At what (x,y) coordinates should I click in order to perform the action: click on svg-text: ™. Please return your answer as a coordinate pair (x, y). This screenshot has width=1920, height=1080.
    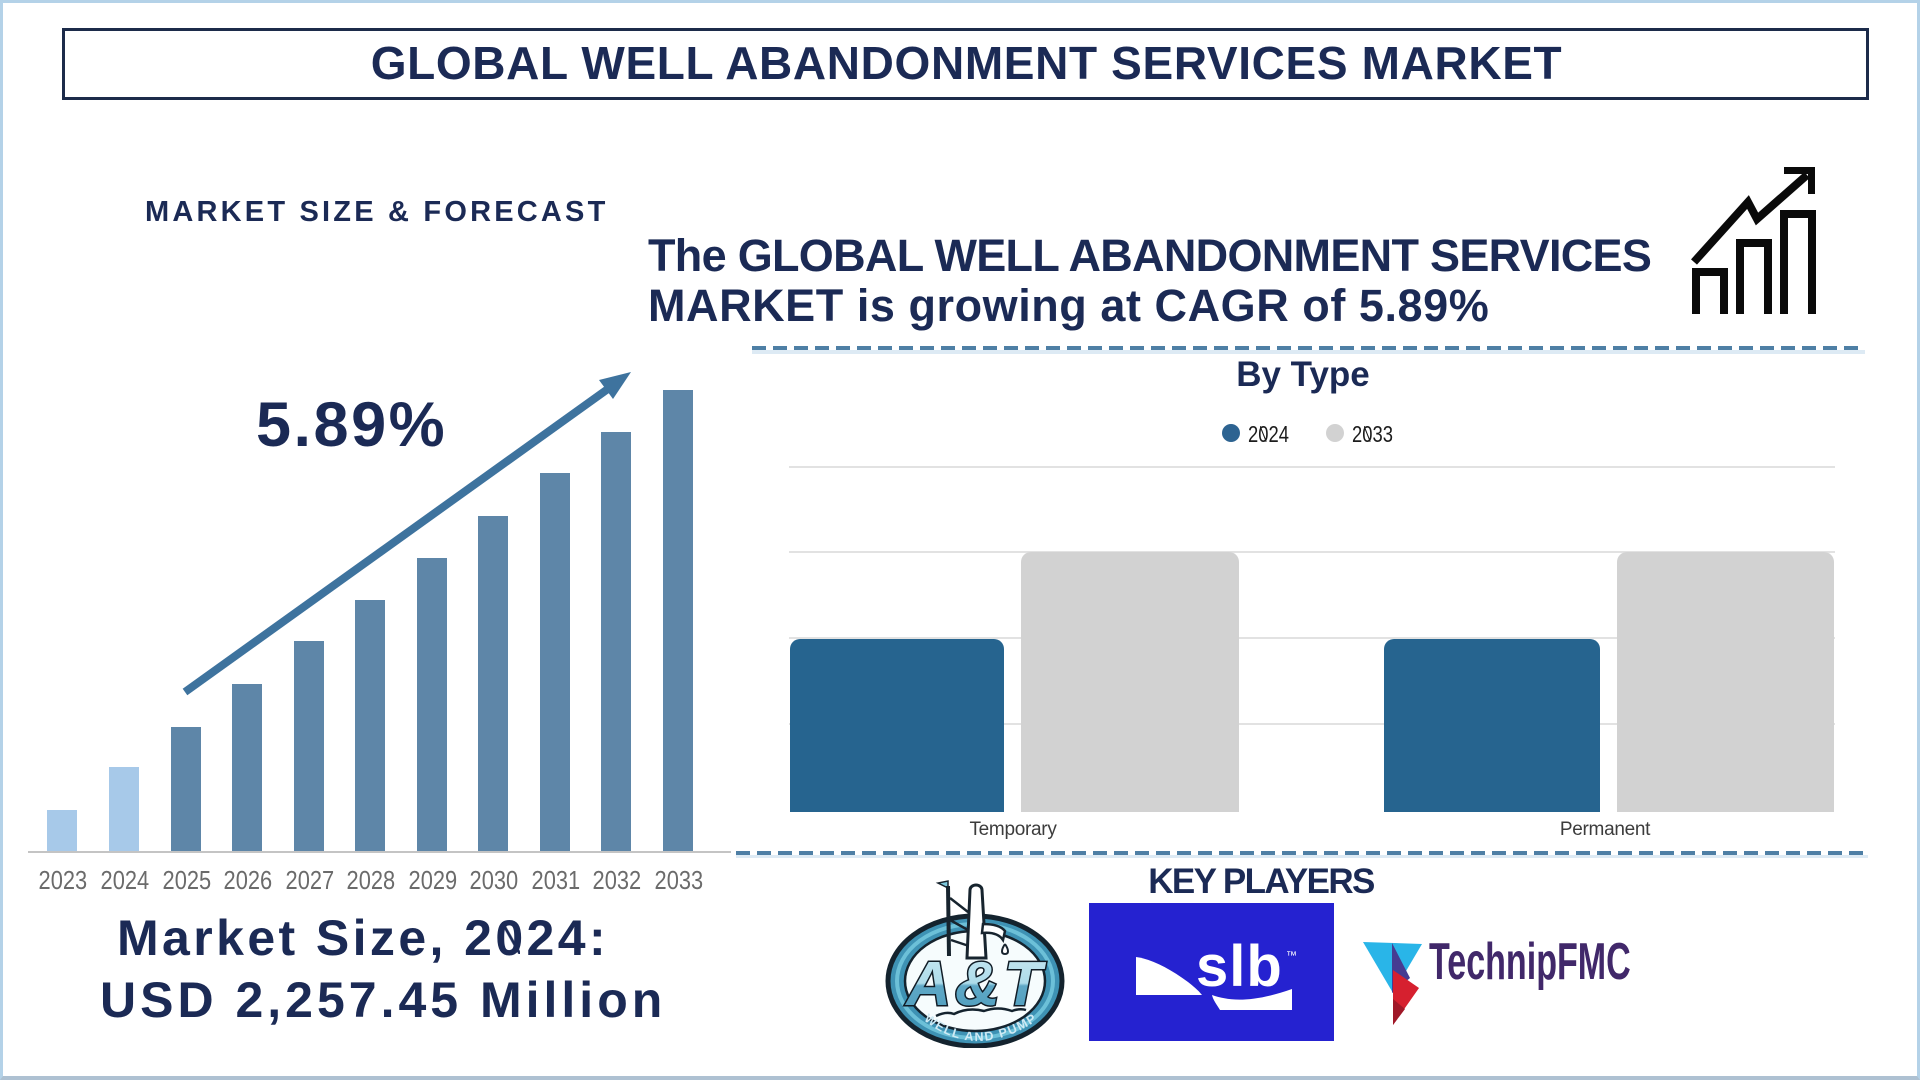
    Looking at the image, I should click on (1291, 956).